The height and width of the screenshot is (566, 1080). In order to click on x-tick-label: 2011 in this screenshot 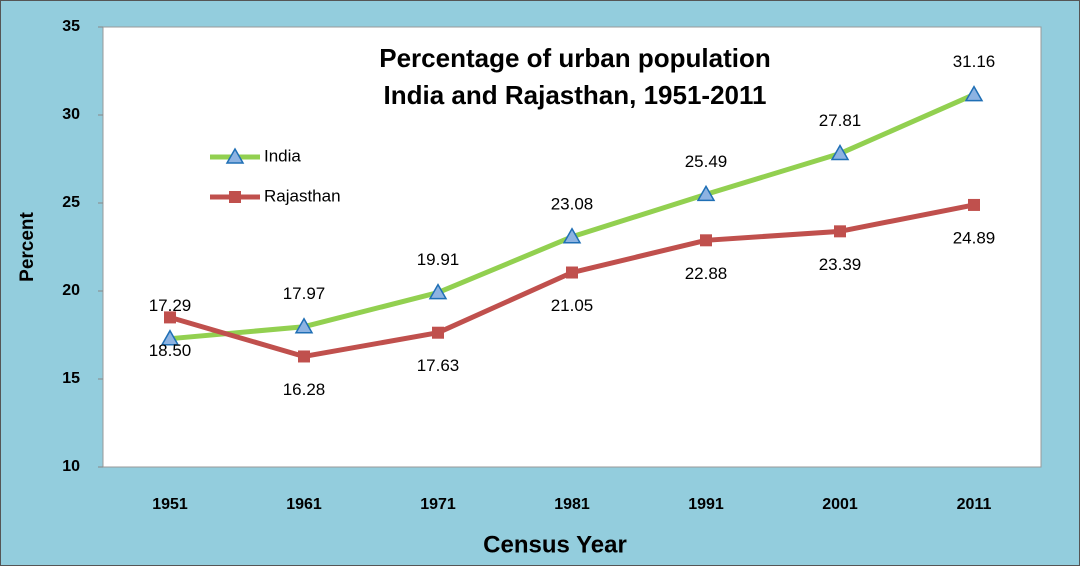, I will do `click(974, 504)`.